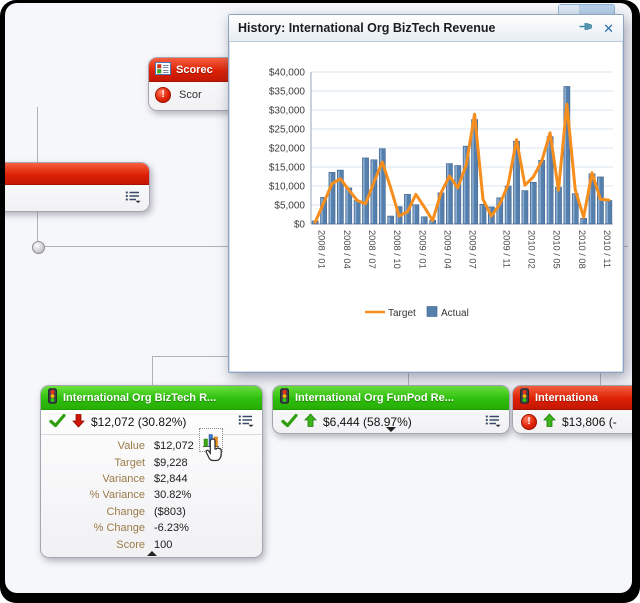 This screenshot has height=603, width=640. Describe the element at coordinates (123, 478) in the screenshot. I see `detail-label: Variance` at that location.